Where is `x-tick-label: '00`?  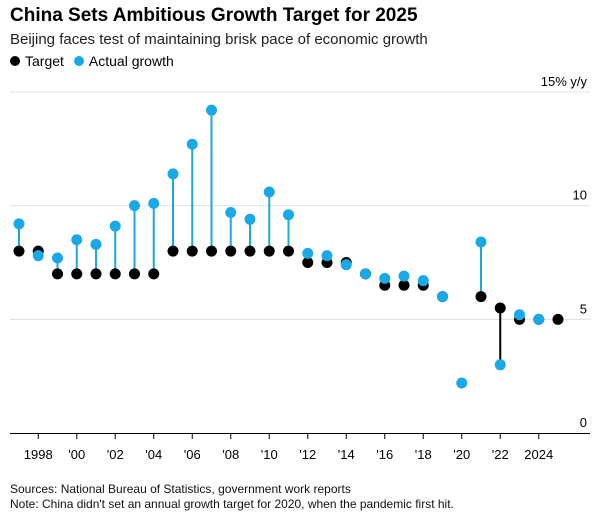
x-tick-label: '00 is located at coordinates (76, 454).